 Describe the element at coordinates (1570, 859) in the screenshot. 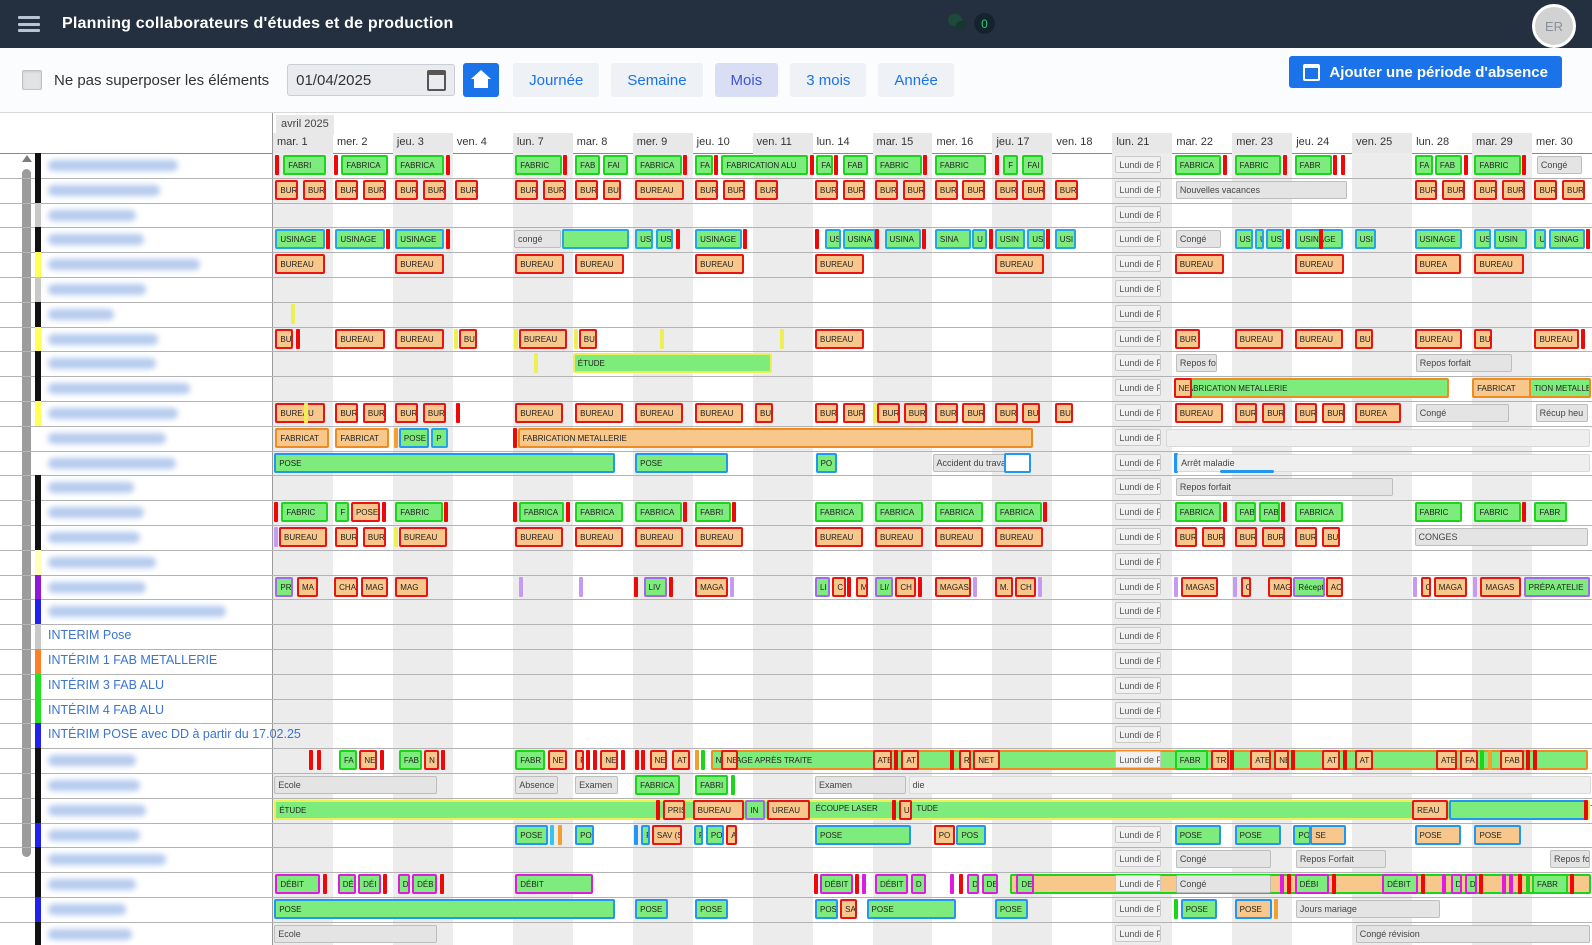

I see `schedule-block: Repos for` at that location.